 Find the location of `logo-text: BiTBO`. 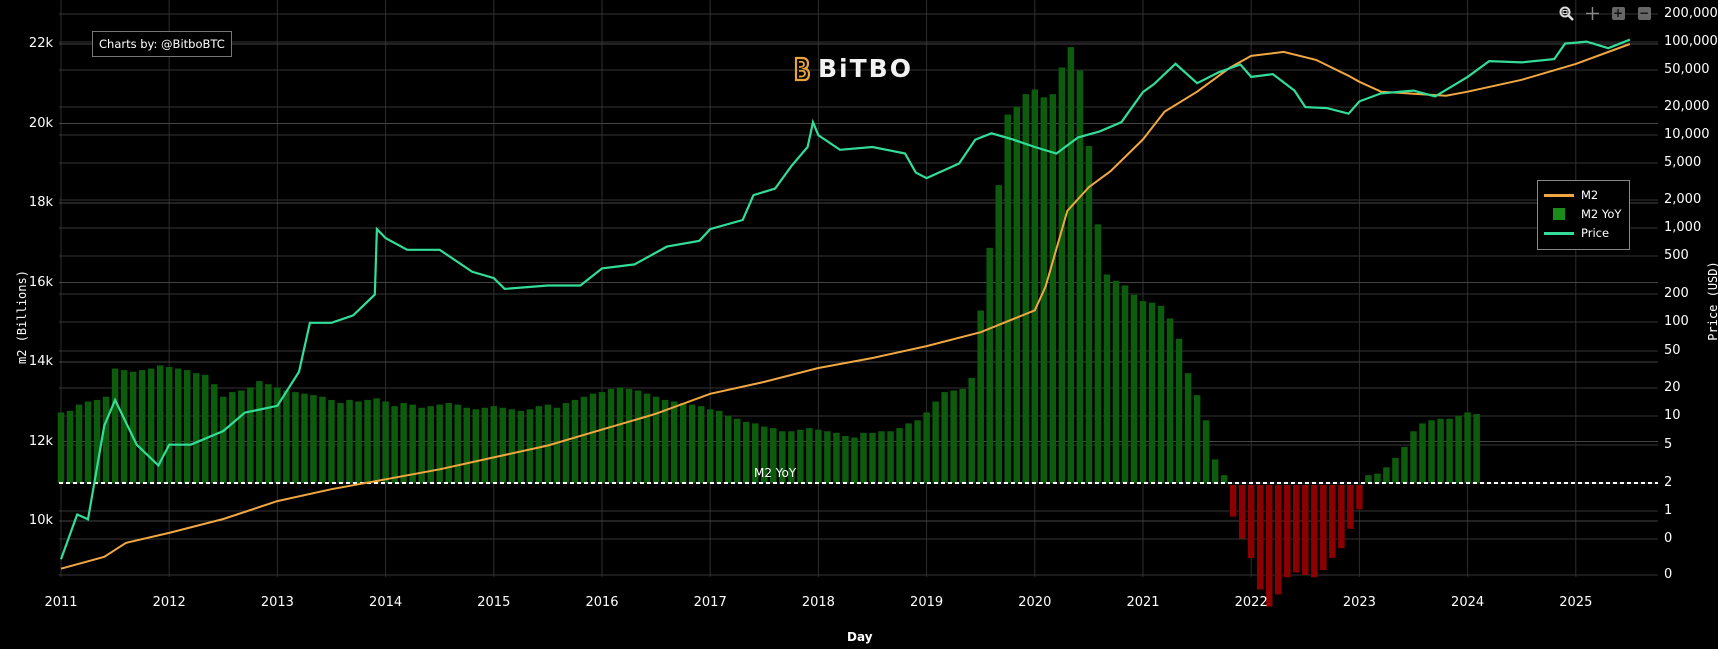

logo-text: BiTBO is located at coordinates (865, 68).